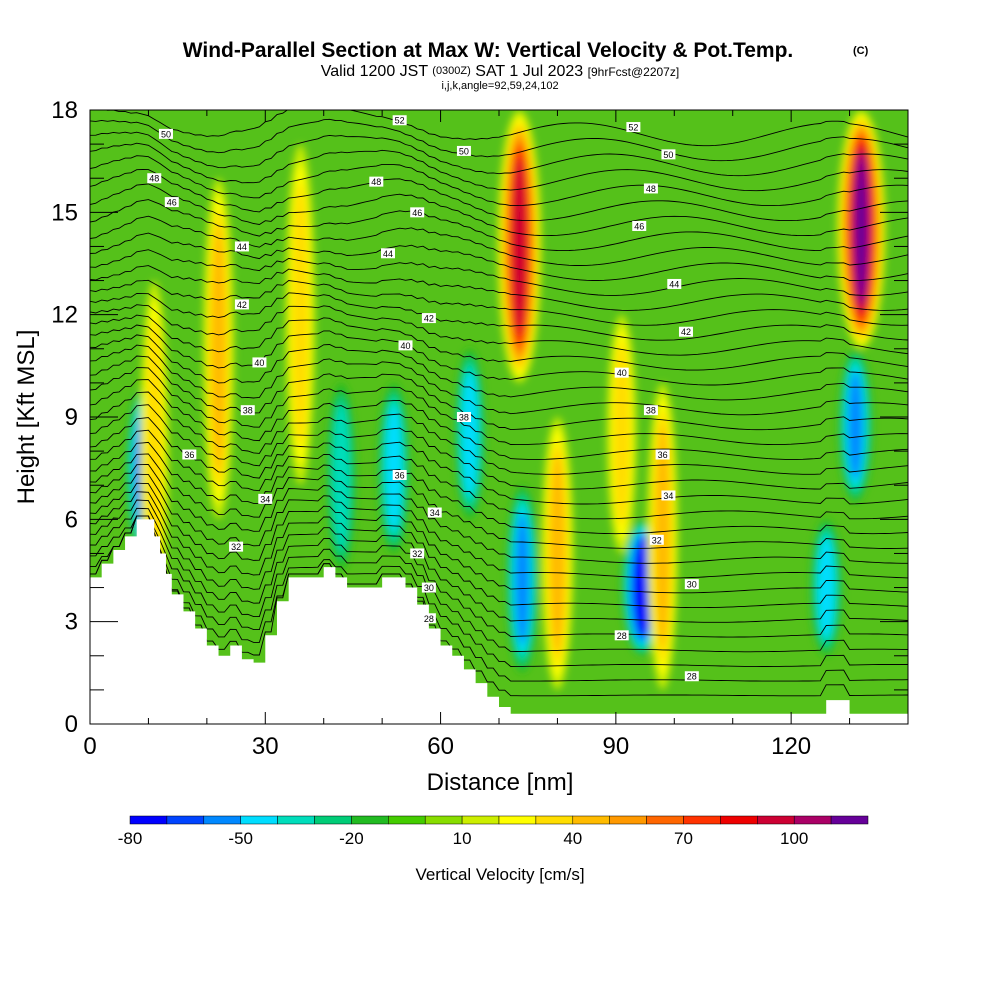 This screenshot has width=1000, height=1000. Describe the element at coordinates (240, 838) in the screenshot. I see `colorbar-tick-label: -50` at that location.